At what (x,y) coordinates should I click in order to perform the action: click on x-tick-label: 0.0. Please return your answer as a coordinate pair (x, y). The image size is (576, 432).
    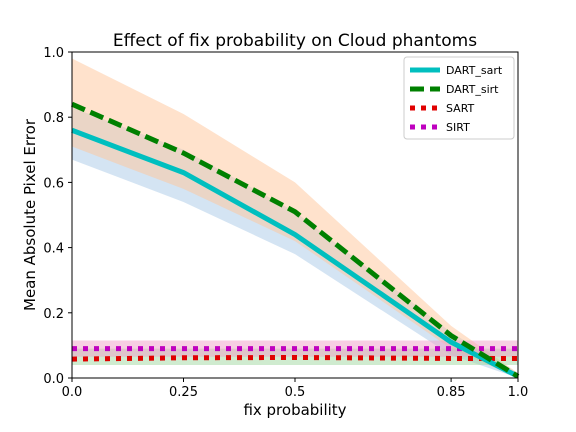
    Looking at the image, I should click on (72, 392).